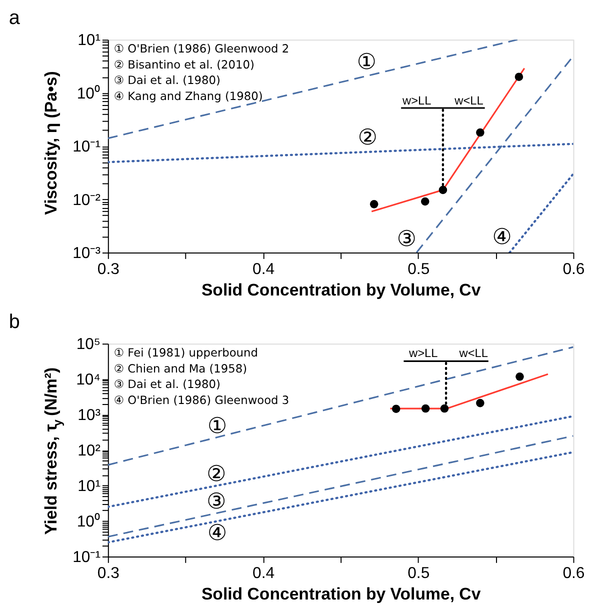 This screenshot has height=616, width=597. What do you see at coordinates (14, 17) in the screenshot?
I see `chart-title: a` at bounding box center [14, 17].